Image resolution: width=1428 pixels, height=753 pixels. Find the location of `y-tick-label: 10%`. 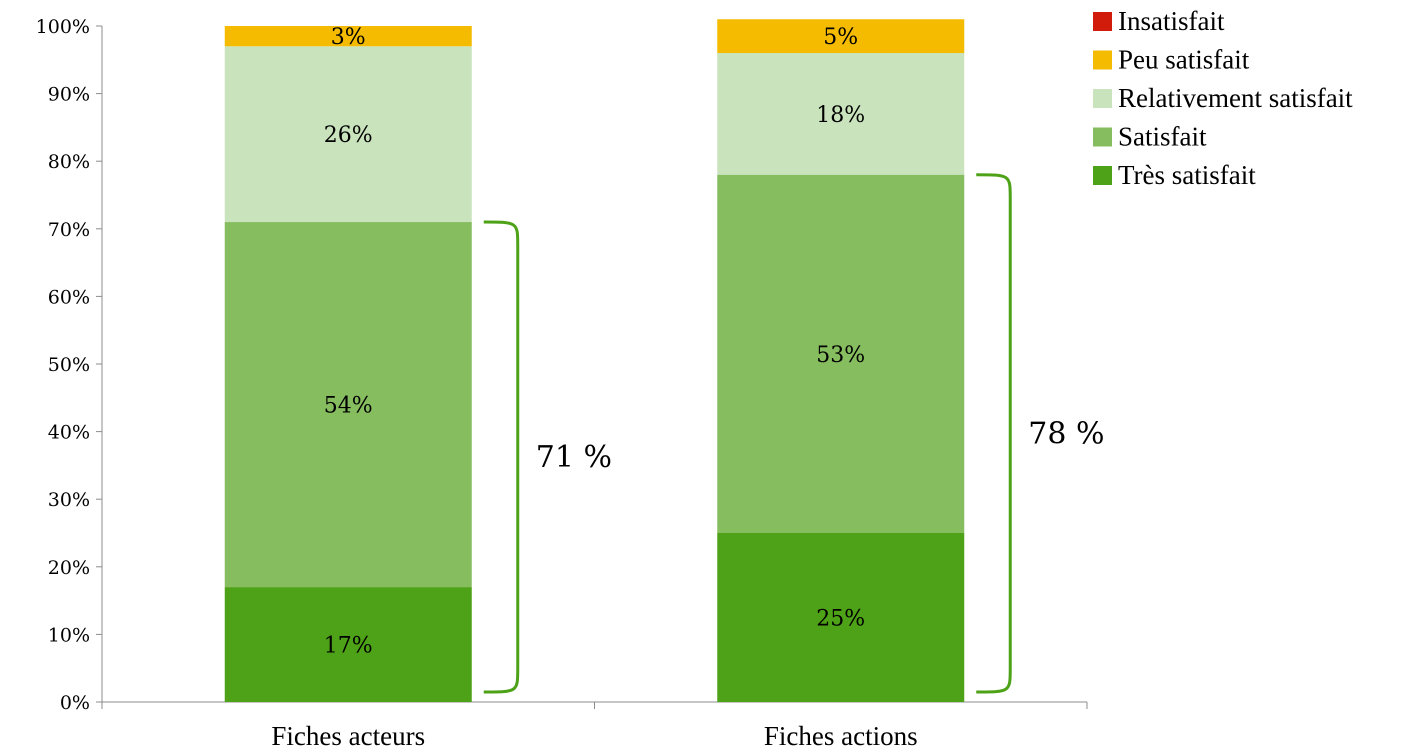

y-tick-label: 10% is located at coordinates (69, 635).